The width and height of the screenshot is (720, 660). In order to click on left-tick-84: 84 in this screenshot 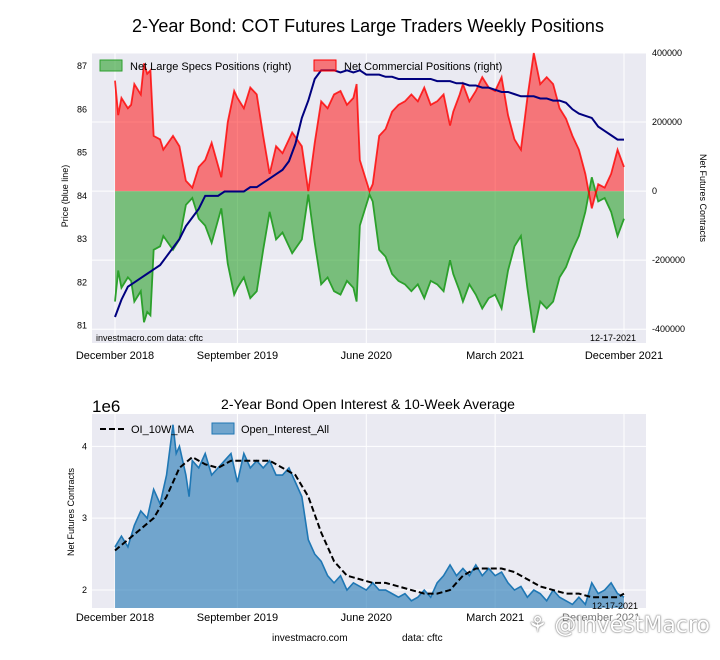, I will do `click(82, 196)`.